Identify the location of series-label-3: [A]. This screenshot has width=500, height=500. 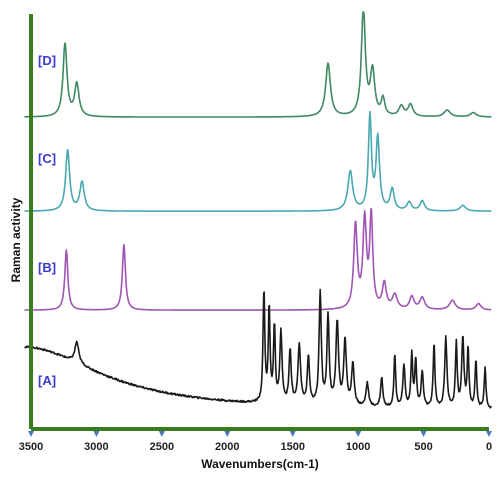
(47, 380).